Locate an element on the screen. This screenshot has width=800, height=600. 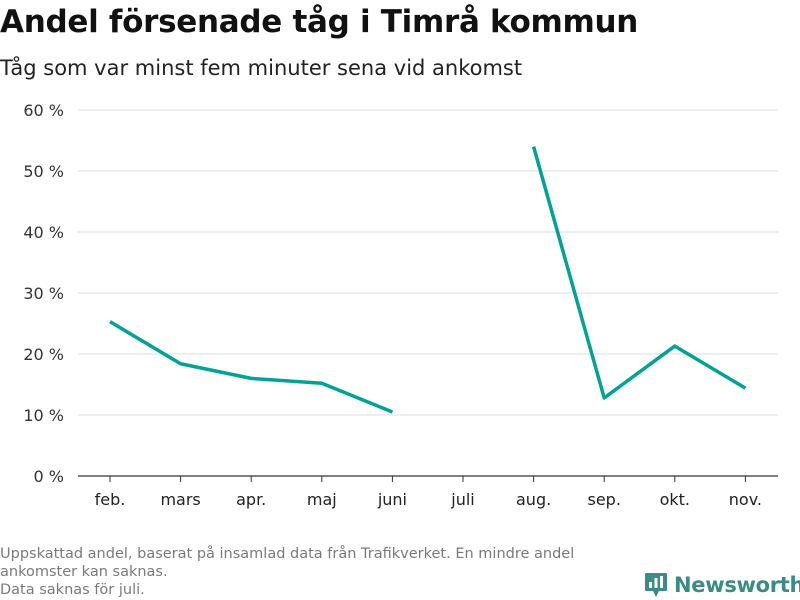
x-tick-label: maj is located at coordinates (322, 499).